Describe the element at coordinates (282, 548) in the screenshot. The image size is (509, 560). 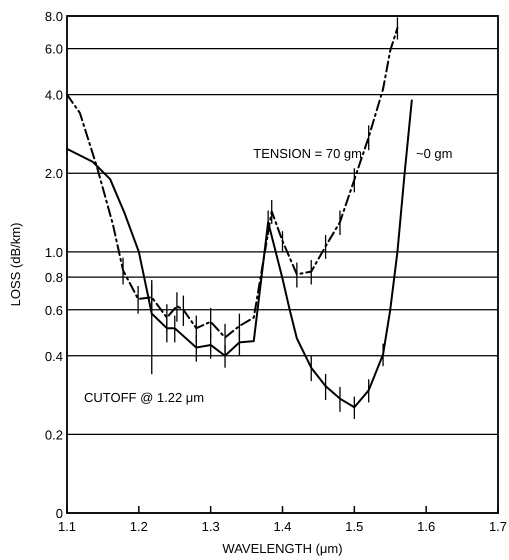
I see `x-axis-title: WAVELENGTH (μm)` at that location.